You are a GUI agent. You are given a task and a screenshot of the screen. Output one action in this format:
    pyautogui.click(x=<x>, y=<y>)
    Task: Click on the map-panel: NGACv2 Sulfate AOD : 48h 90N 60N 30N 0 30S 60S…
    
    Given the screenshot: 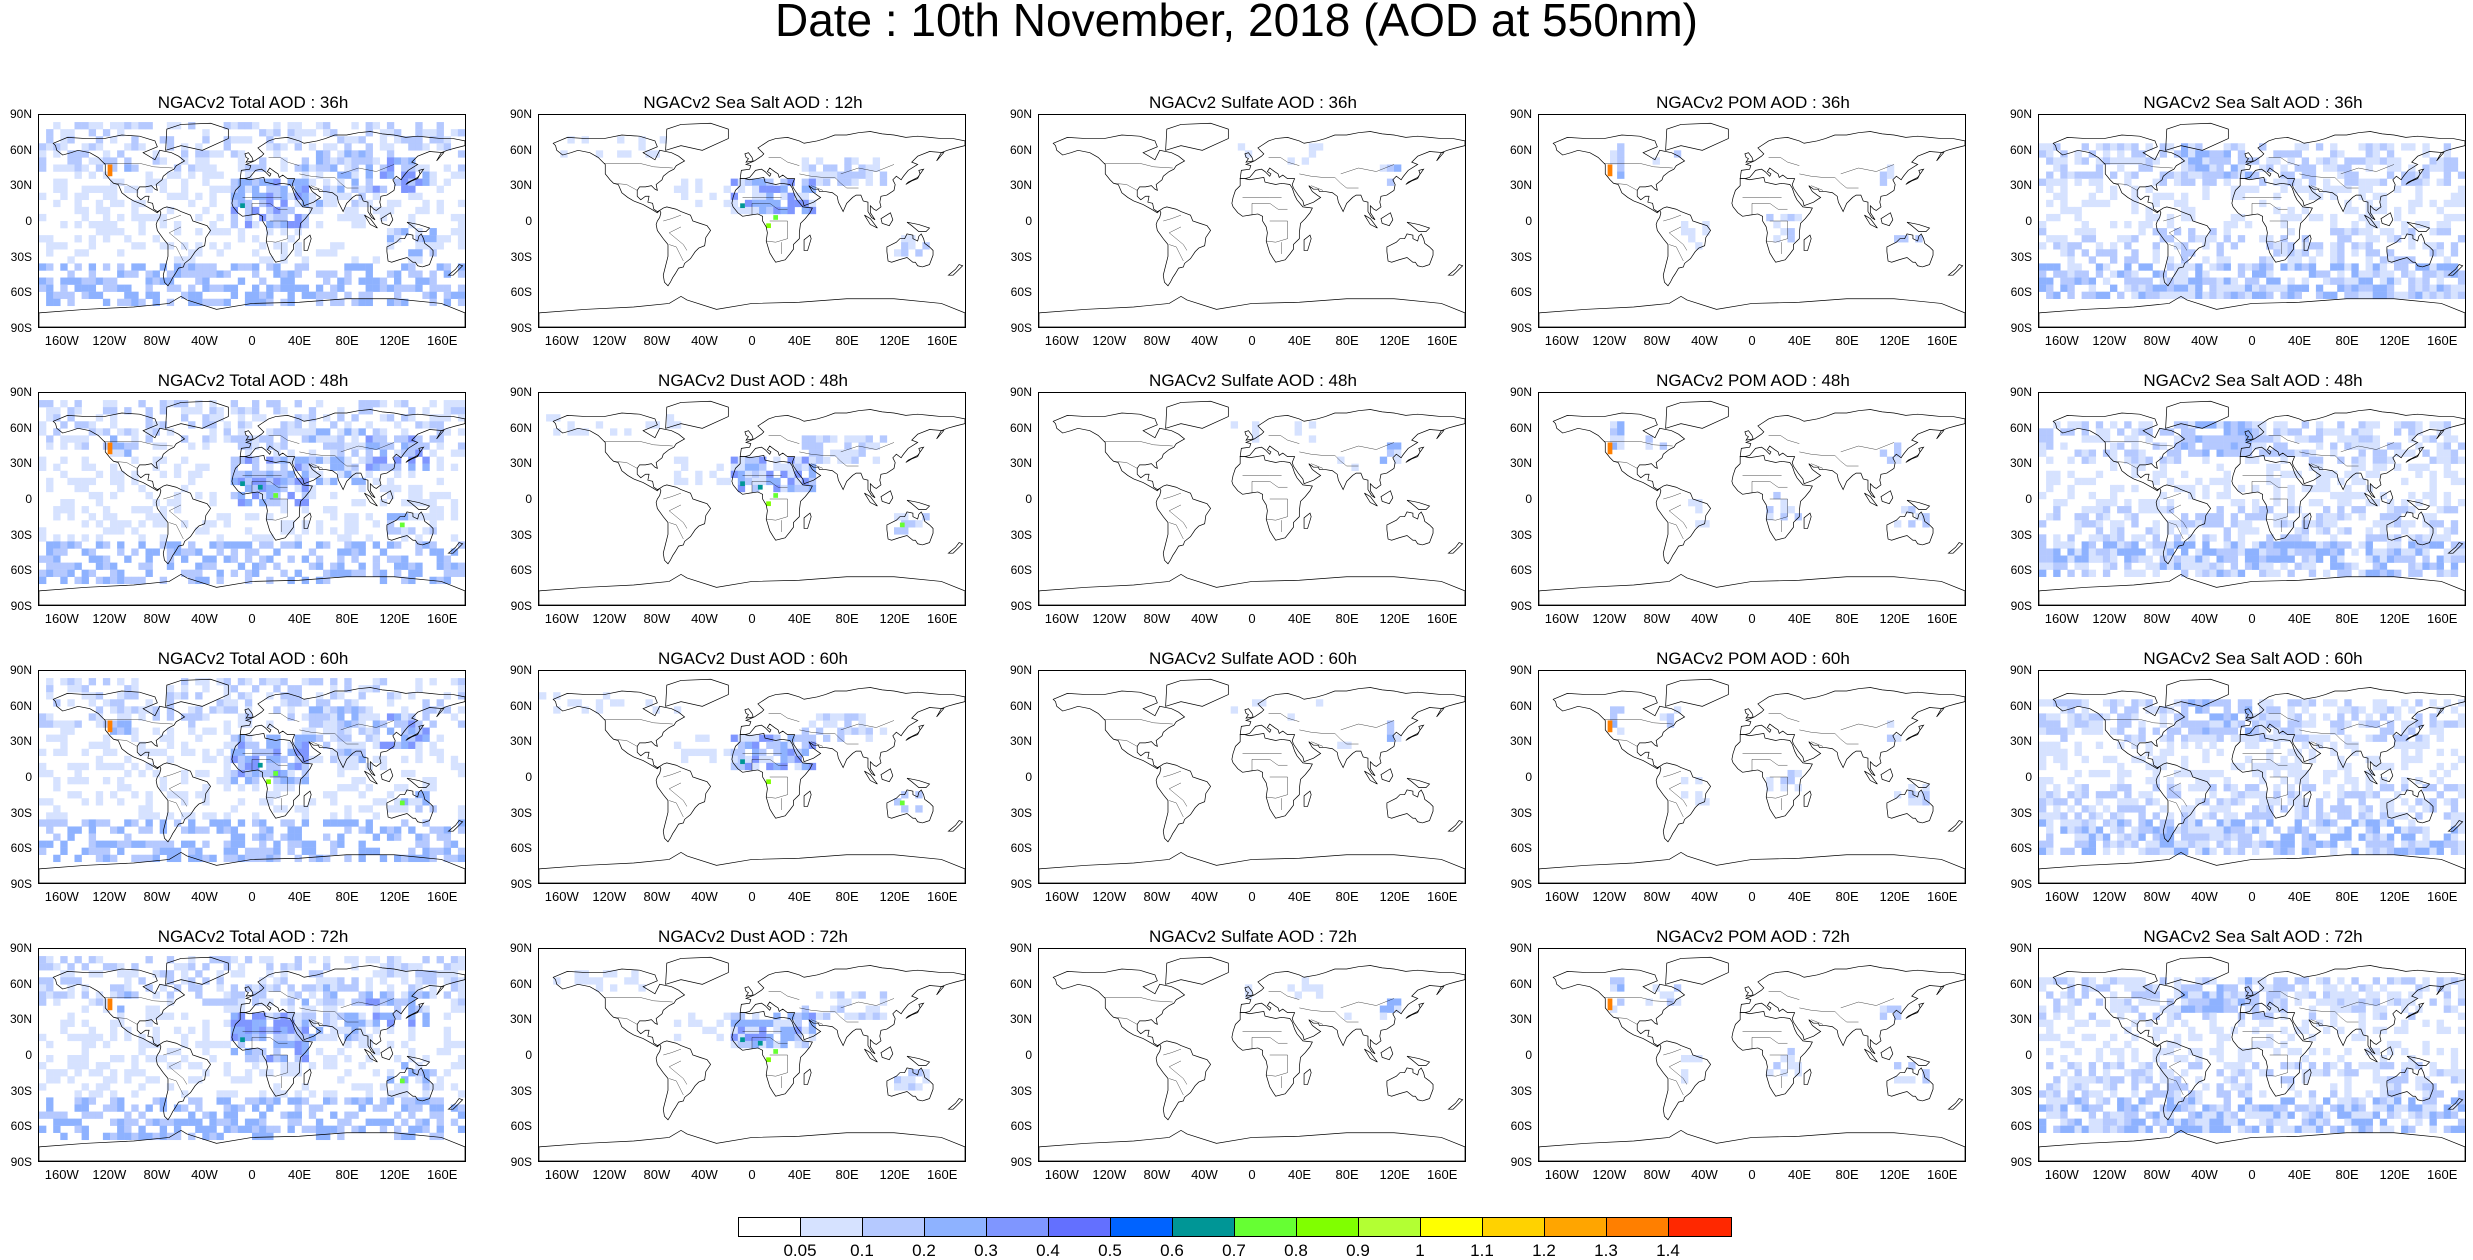 What is the action you would take?
    pyautogui.click(x=1250, y=505)
    